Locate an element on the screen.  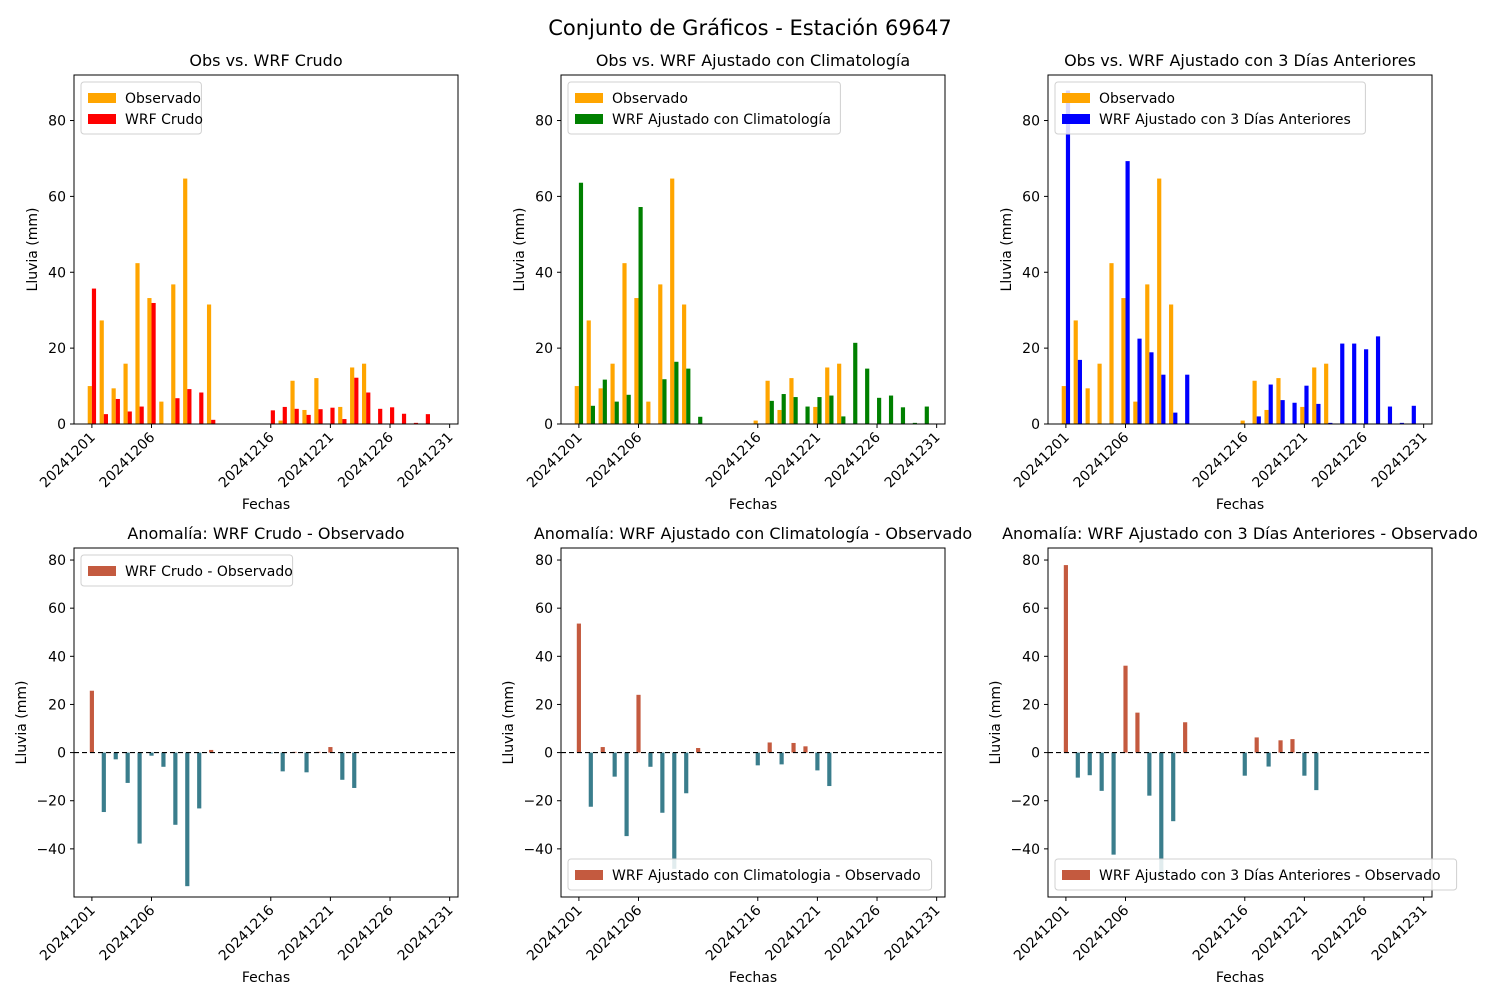
legend-label: Observado is located at coordinates (1137, 99).